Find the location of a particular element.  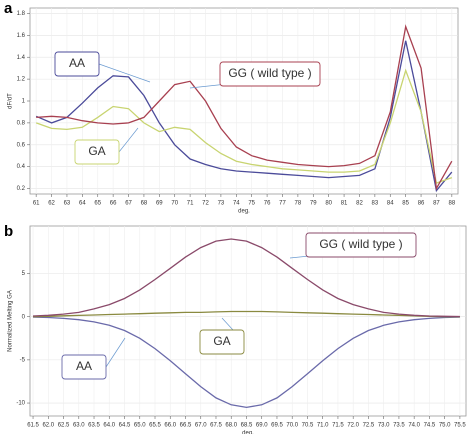

x-tick-label: 76 is located at coordinates (267, 204).